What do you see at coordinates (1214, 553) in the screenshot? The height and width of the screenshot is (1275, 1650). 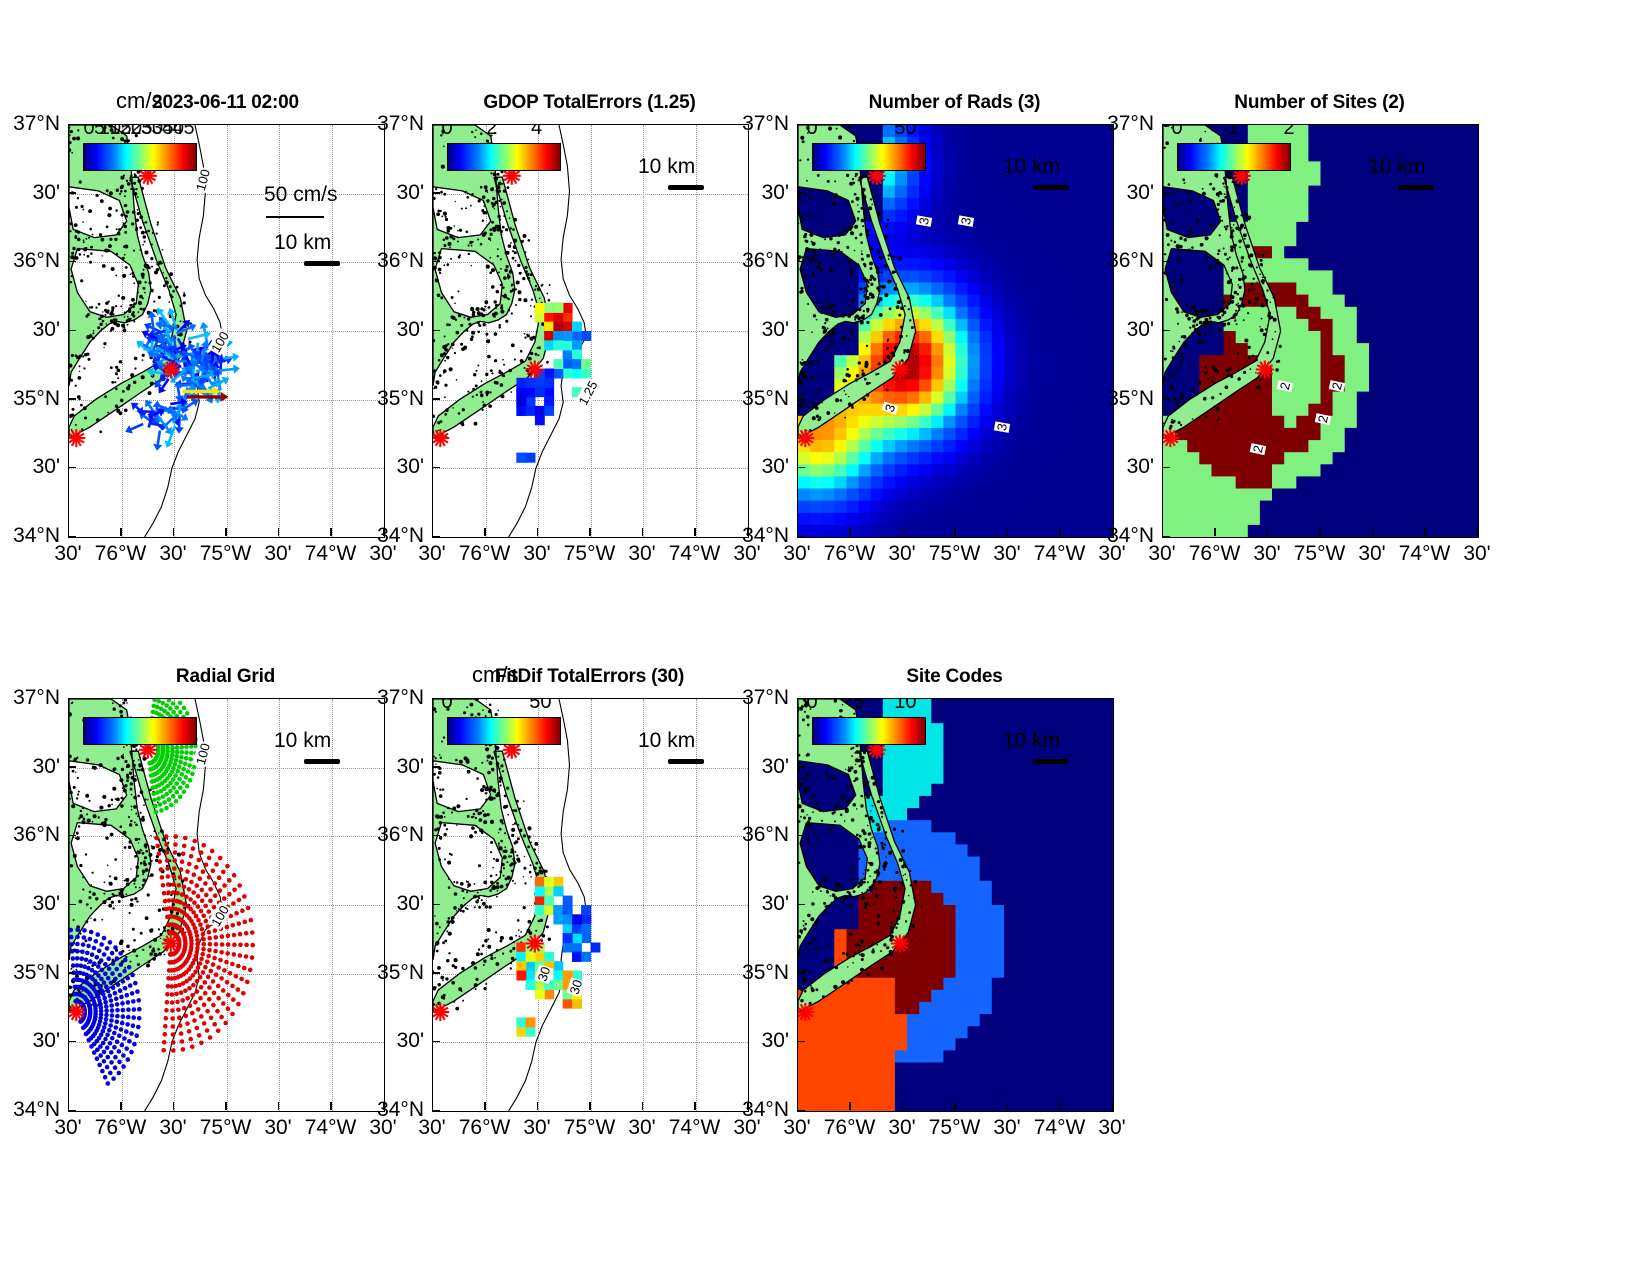 I see `x-axis-tick-label: 76°W` at bounding box center [1214, 553].